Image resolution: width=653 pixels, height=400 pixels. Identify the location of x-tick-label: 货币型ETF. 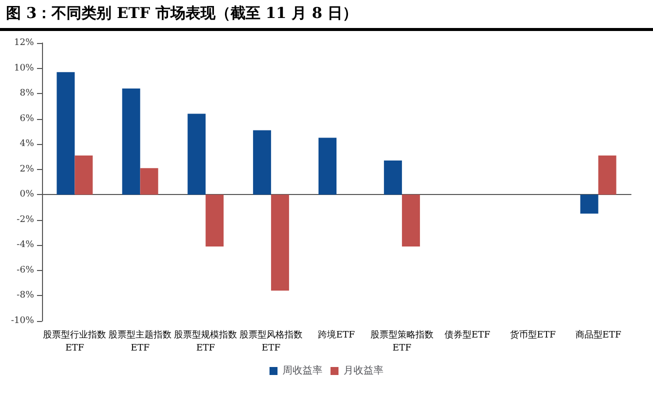
(533, 335).